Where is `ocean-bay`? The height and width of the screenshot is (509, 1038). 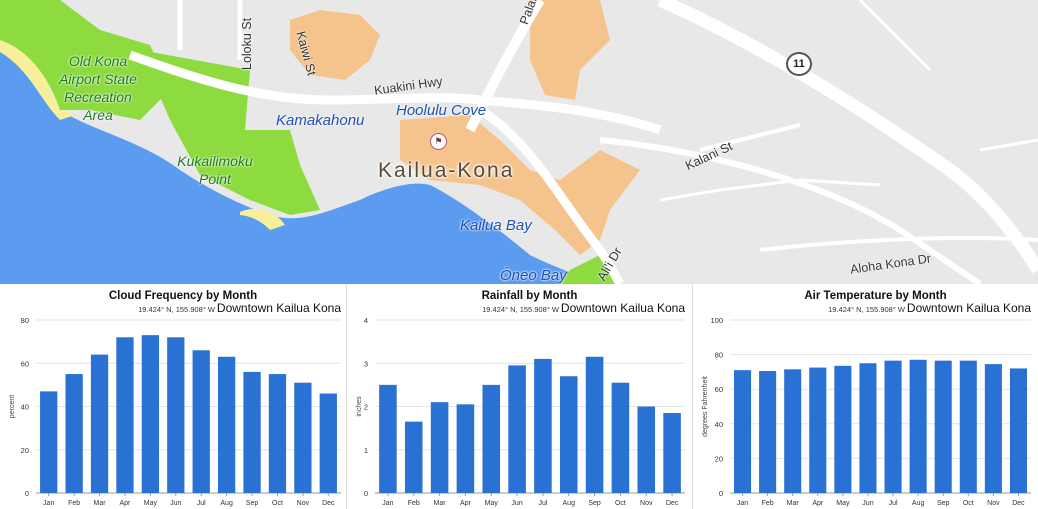 ocean-bay is located at coordinates (430, 242).